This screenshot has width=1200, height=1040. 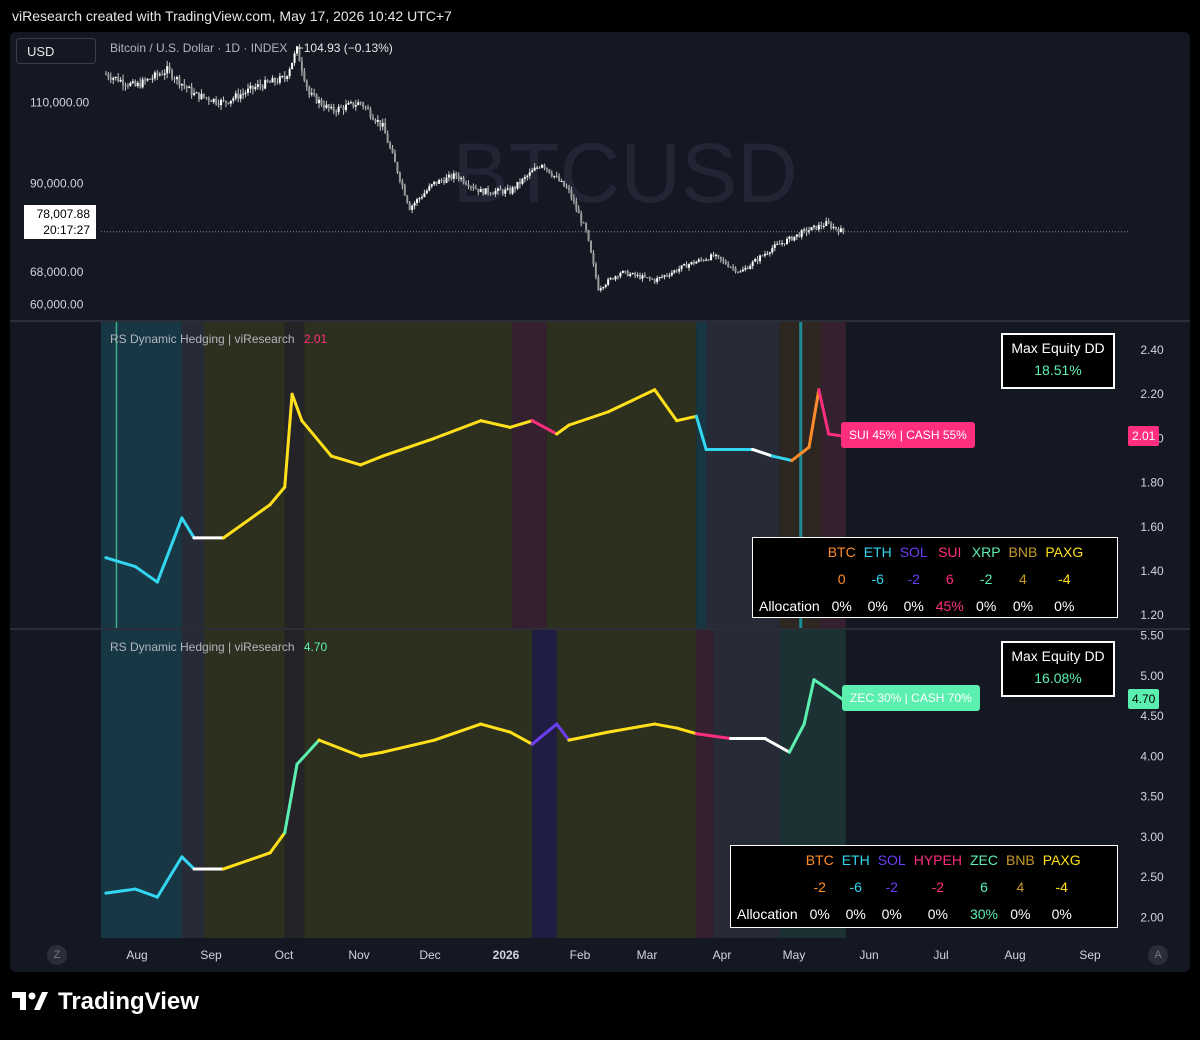 I want to click on auto-scale-button: A, so click(x=1158, y=955).